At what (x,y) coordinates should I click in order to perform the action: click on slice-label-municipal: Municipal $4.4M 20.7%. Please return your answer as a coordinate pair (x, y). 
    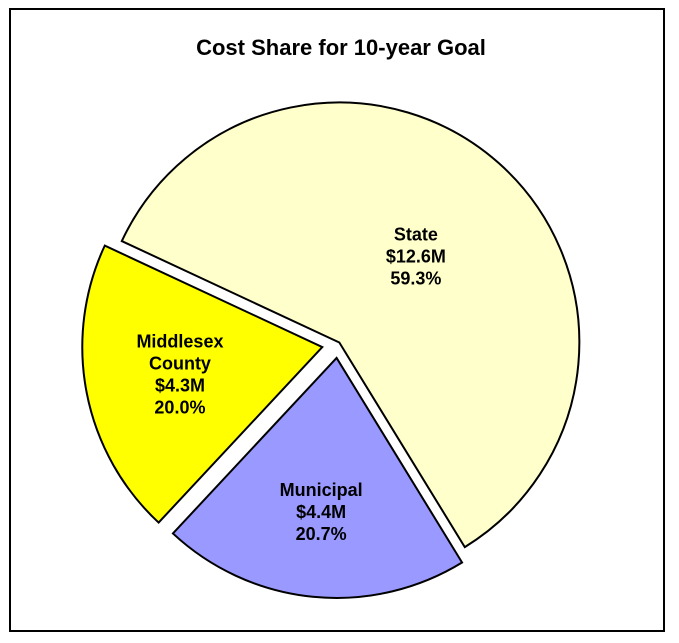
    Looking at the image, I should click on (321, 512).